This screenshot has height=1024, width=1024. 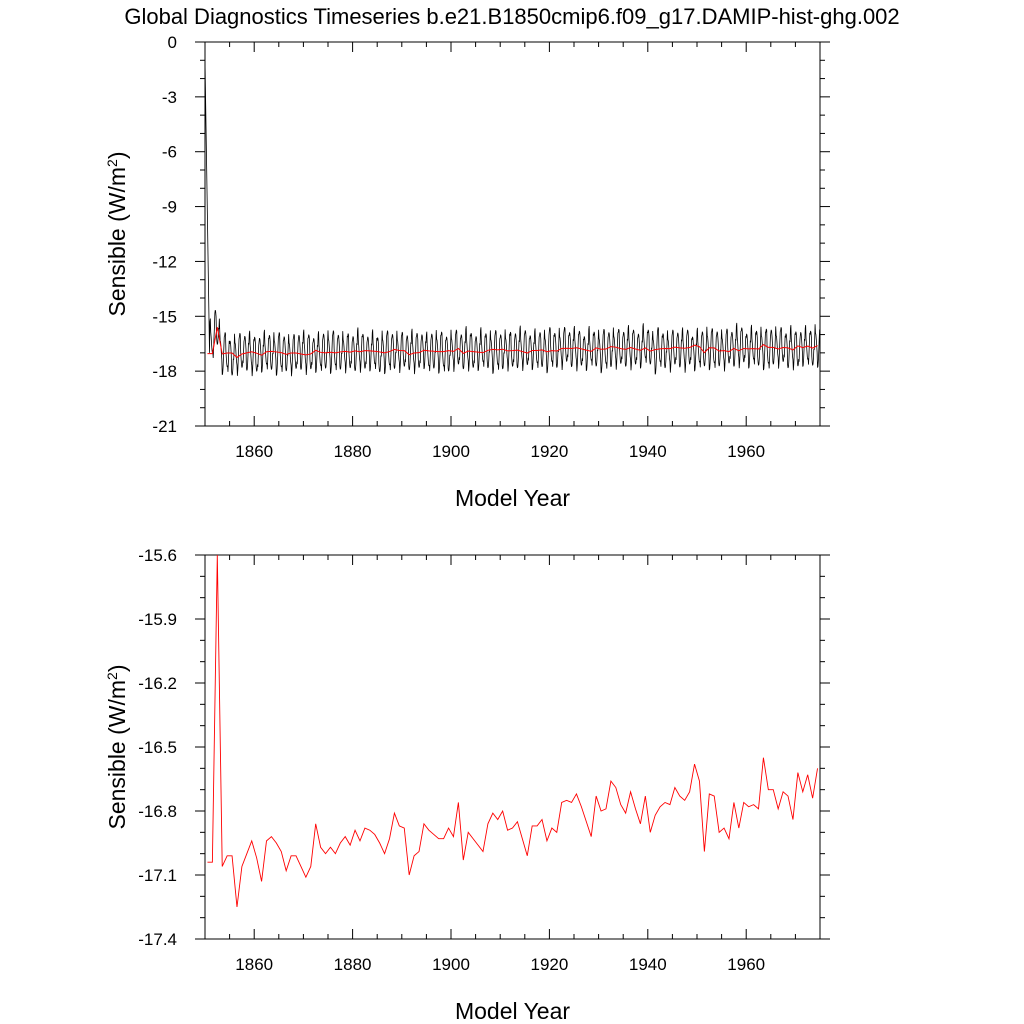 I want to click on y-tick-label: -9, so click(x=169, y=207).